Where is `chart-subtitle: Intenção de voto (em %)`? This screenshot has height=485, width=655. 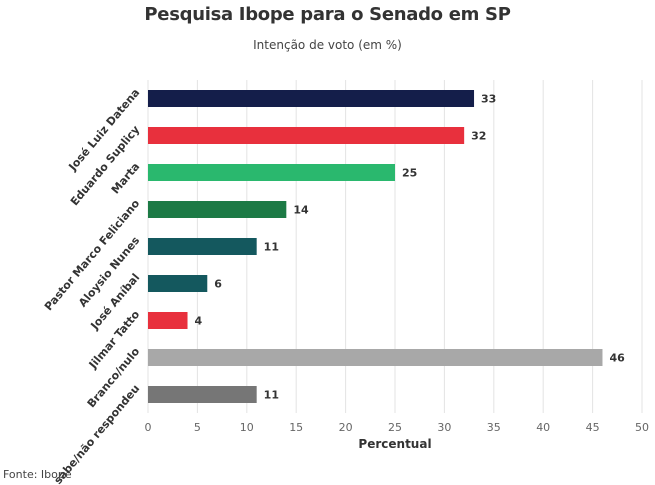
chart-subtitle: Intenção de voto (em %) is located at coordinates (327, 45).